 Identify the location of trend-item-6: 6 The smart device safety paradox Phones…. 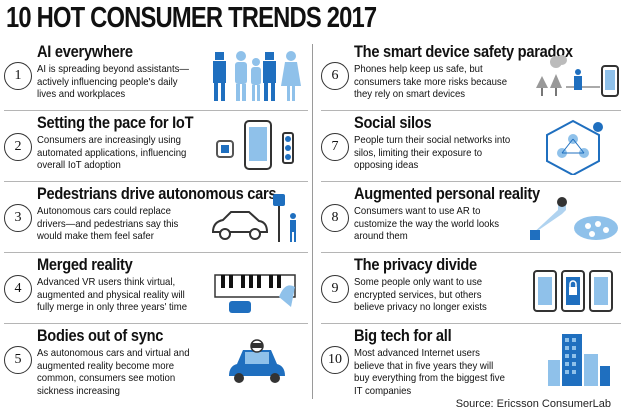
(471, 75).